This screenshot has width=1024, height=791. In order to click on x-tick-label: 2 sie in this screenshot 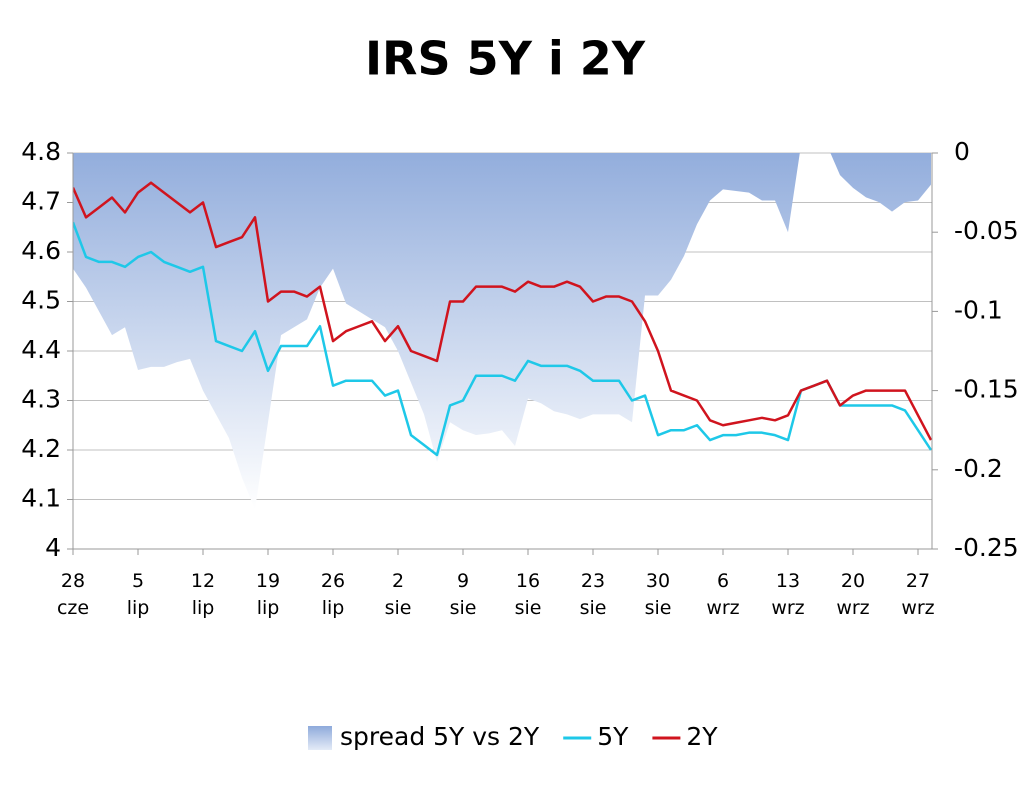, I will do `click(398, 594)`.